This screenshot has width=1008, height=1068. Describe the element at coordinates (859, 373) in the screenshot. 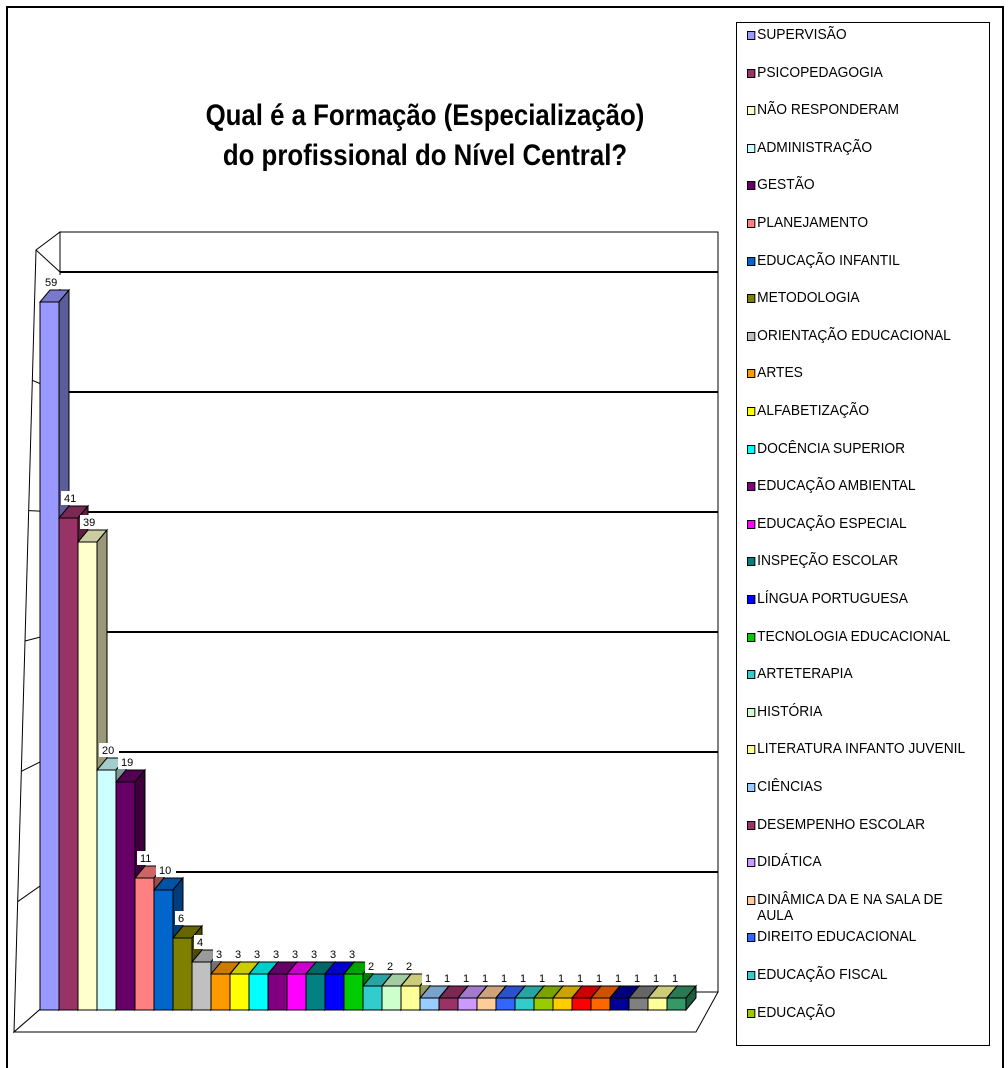

I see `legend-item: ARTES` at that location.